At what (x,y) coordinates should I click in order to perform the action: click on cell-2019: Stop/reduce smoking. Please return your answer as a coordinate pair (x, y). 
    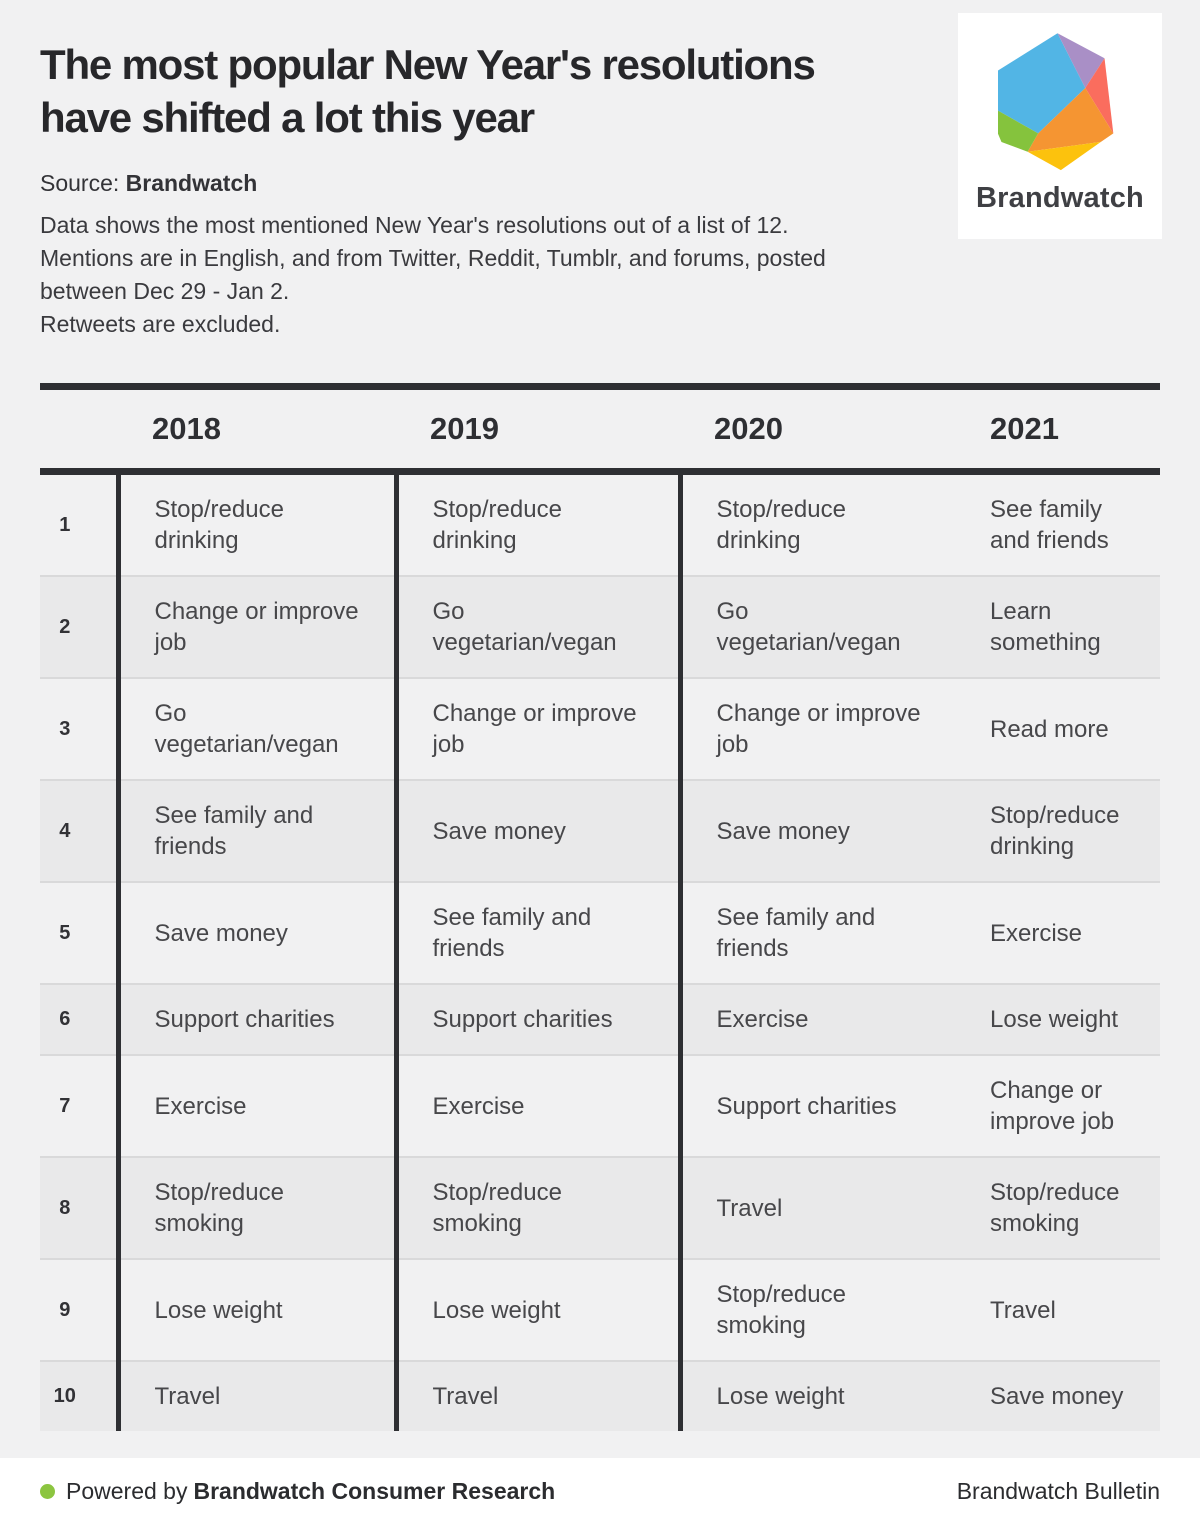
    Looking at the image, I should click on (539, 1208).